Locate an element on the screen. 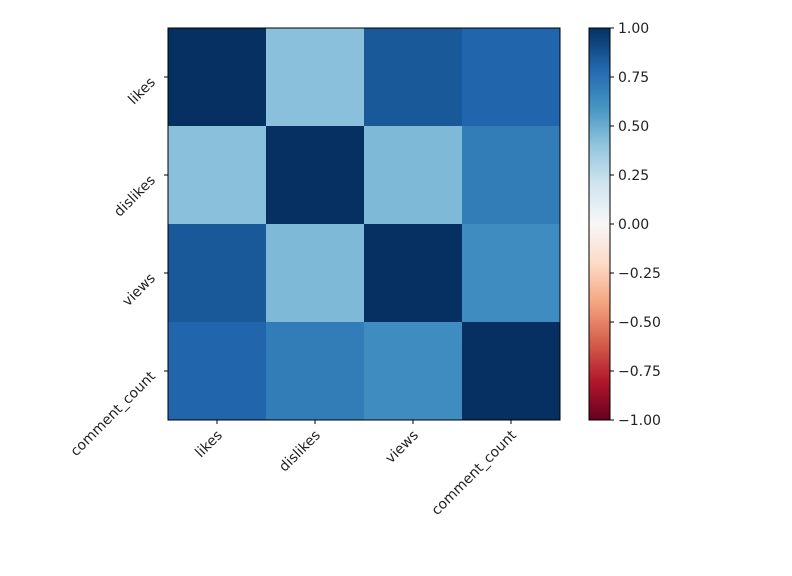  colorbar-tick-label: 1.00 is located at coordinates (633, 29).